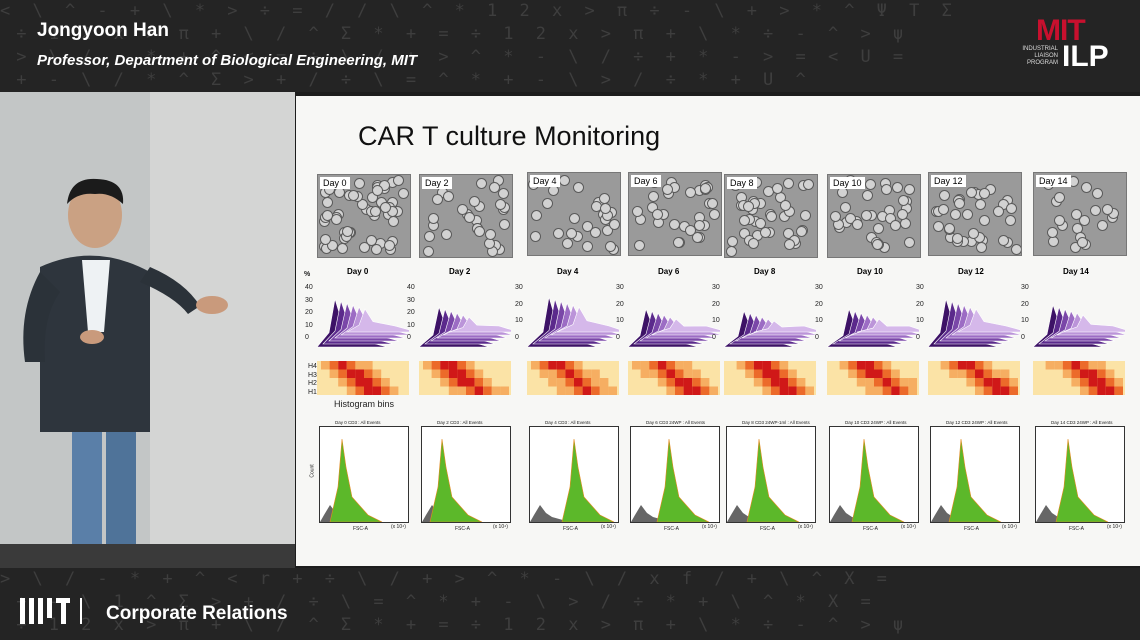 This screenshot has width=1140, height=640. I want to click on flow-y-label: Count, so click(312, 471).